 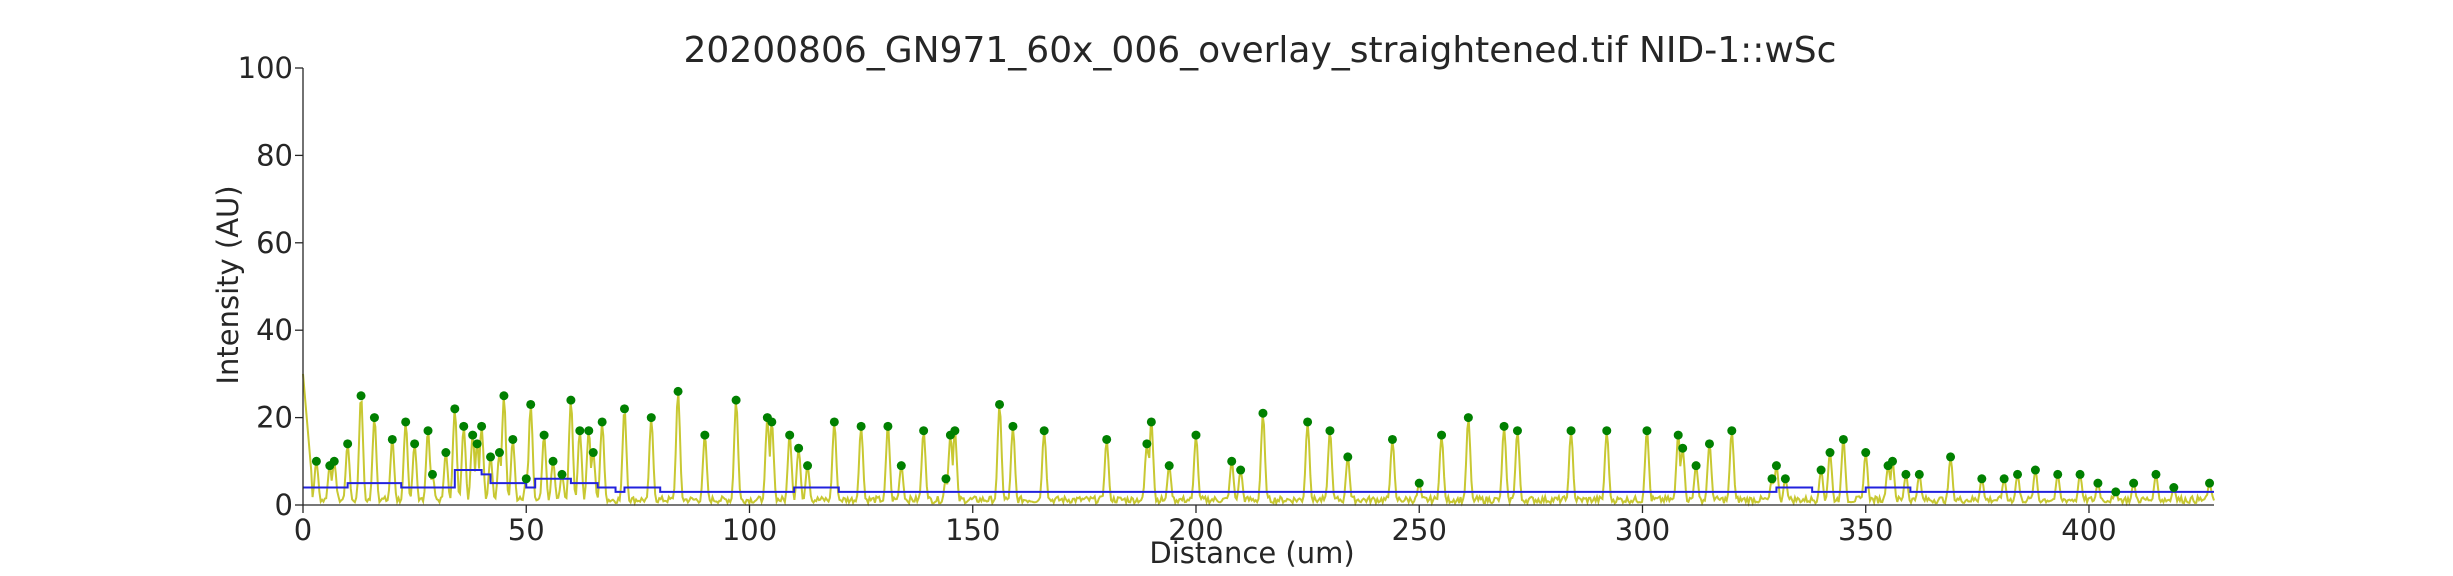 What do you see at coordinates (749, 530) in the screenshot?
I see `x-tick-label: 100` at bounding box center [749, 530].